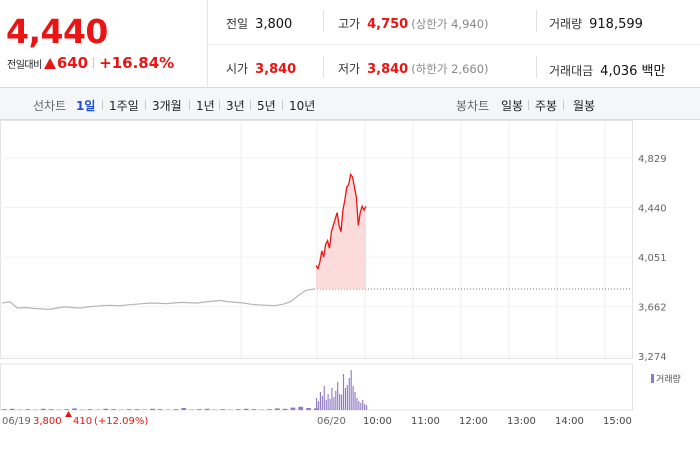 The image size is (700, 450). What do you see at coordinates (652, 159) in the screenshot?
I see `y-tick-label: 4,829` at bounding box center [652, 159].